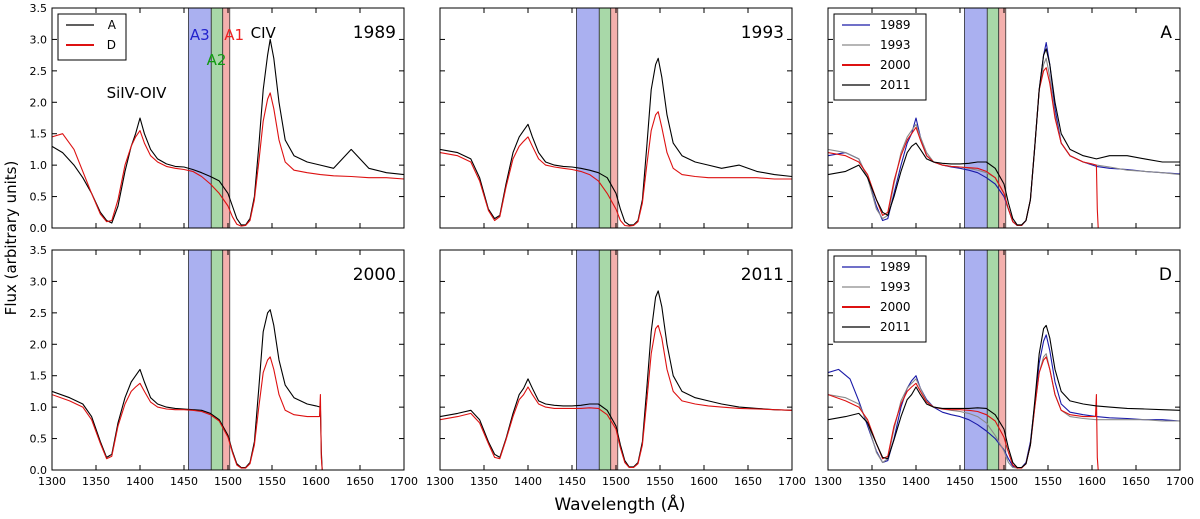  Describe the element at coordinates (39, 376) in the screenshot. I see `y-tick-label: 1.5` at that location.